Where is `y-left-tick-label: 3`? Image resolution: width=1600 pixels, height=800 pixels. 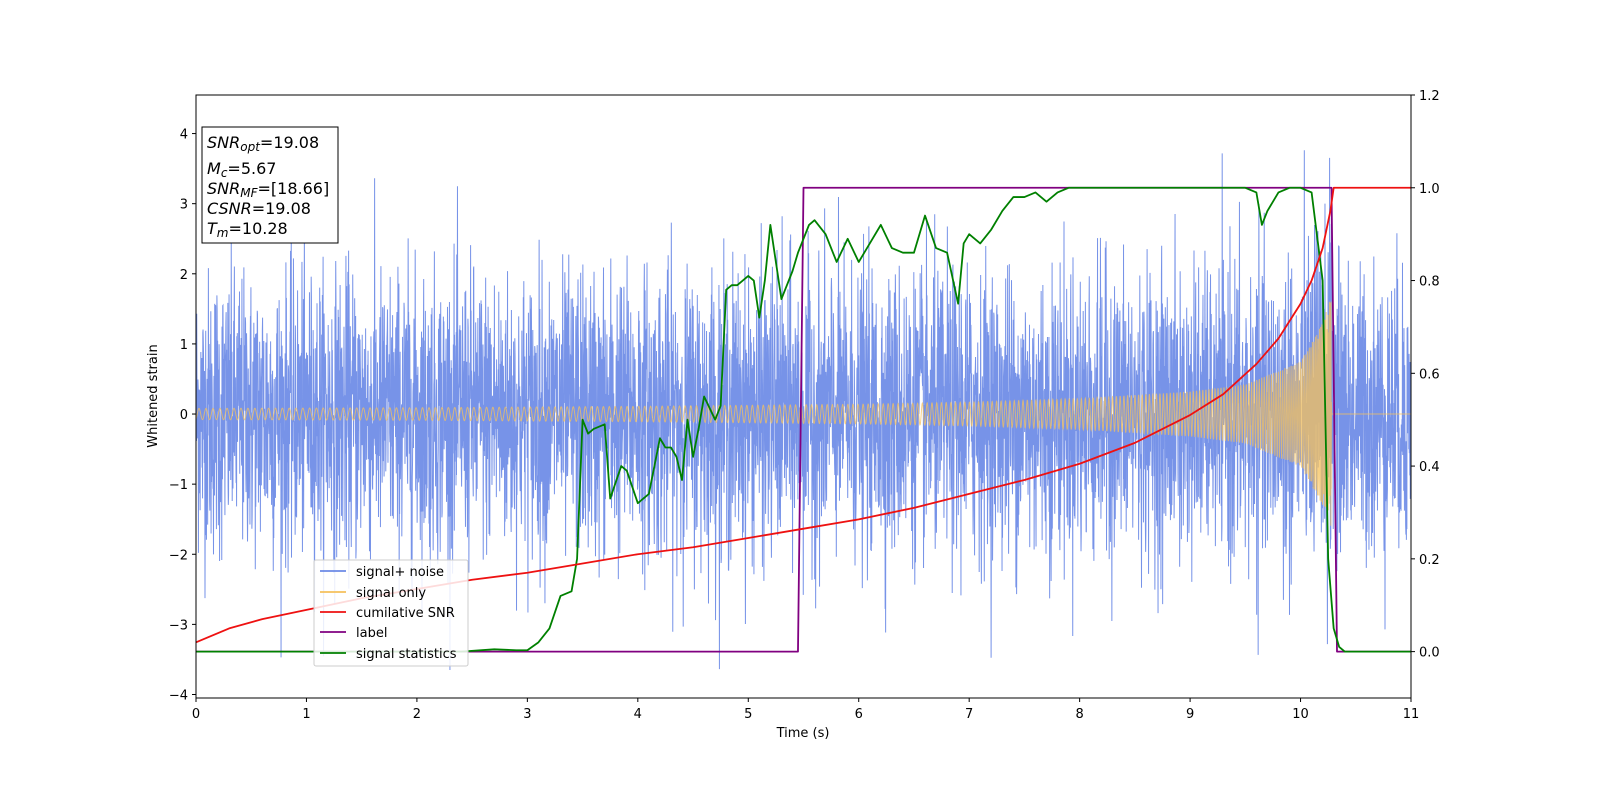 y-left-tick-label: 3 is located at coordinates (184, 205).